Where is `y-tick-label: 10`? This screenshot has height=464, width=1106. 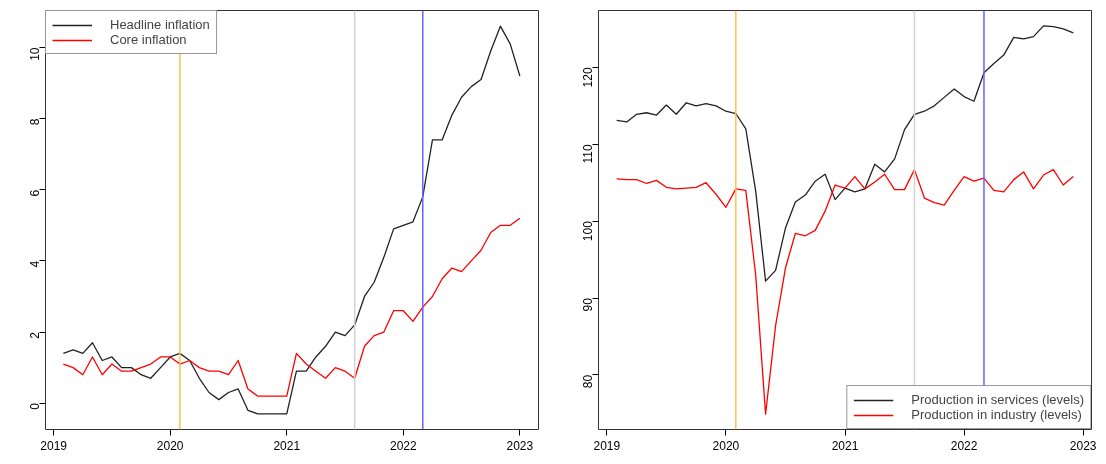 y-tick-label: 10 is located at coordinates (35, 54).